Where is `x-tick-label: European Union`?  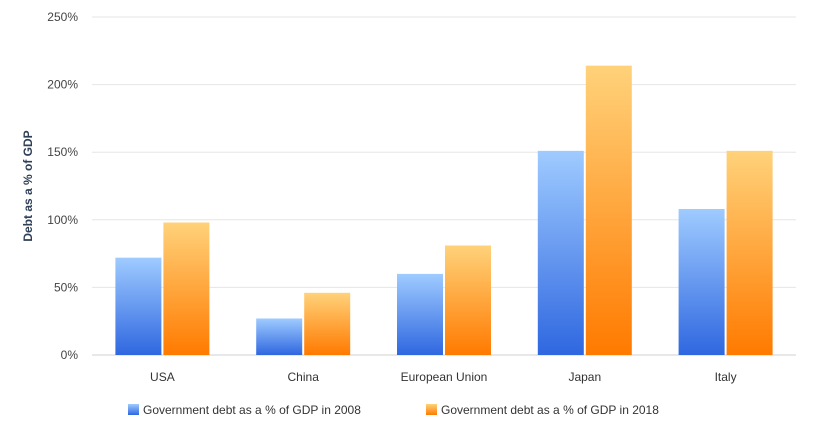 x-tick-label: European Union is located at coordinates (444, 377).